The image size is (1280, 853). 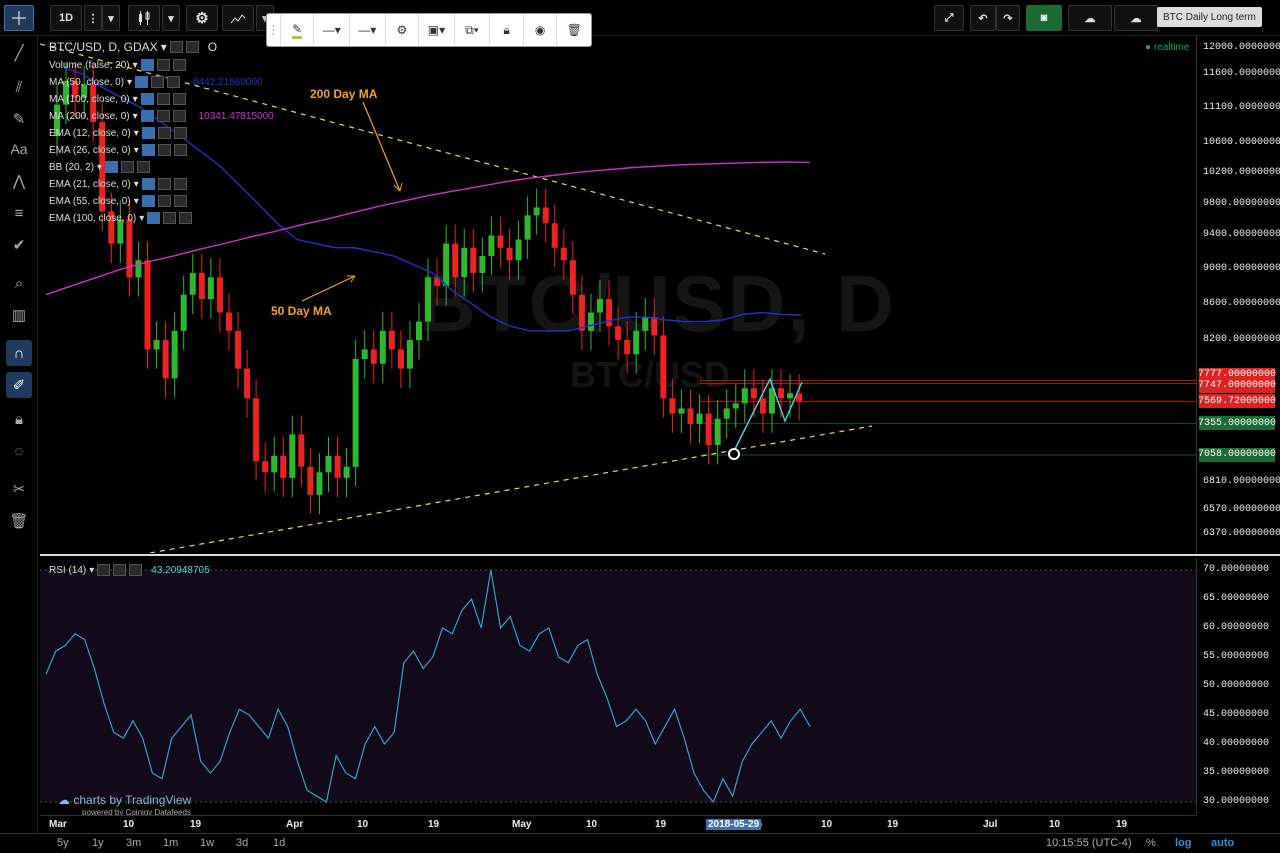 I want to click on text-tool-icon: Aa, so click(x=19, y=149).